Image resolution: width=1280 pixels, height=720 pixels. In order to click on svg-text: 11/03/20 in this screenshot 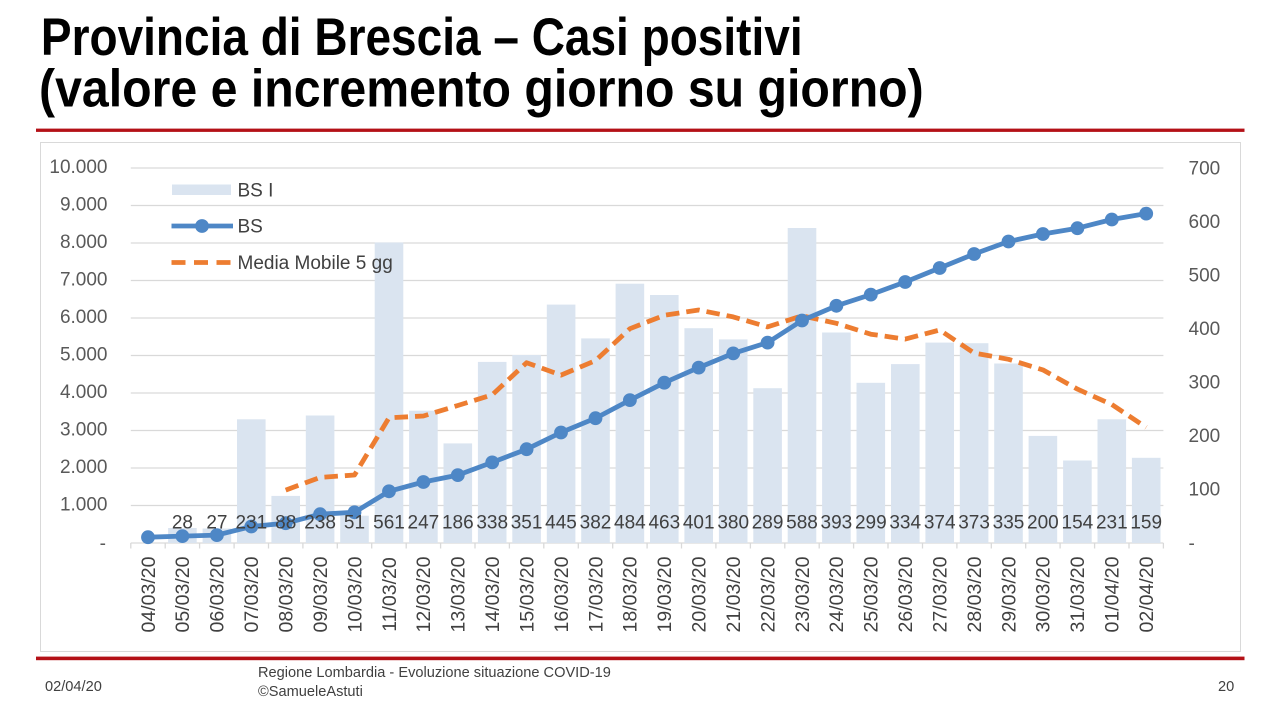, I will do `click(390, 594)`.